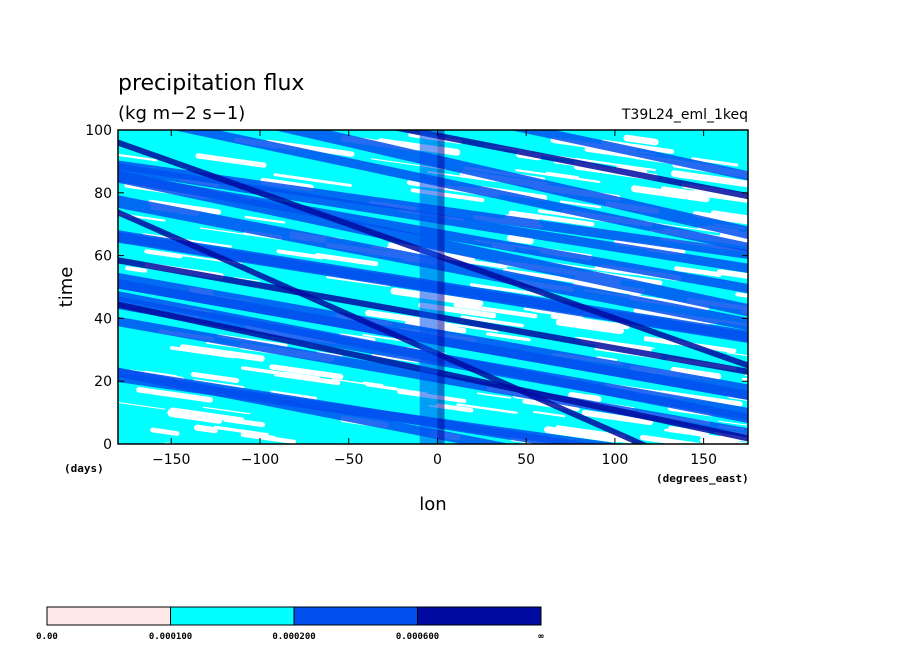 This screenshot has height=654, width=904. I want to click on chart-title: precipitation flux, so click(211, 83).